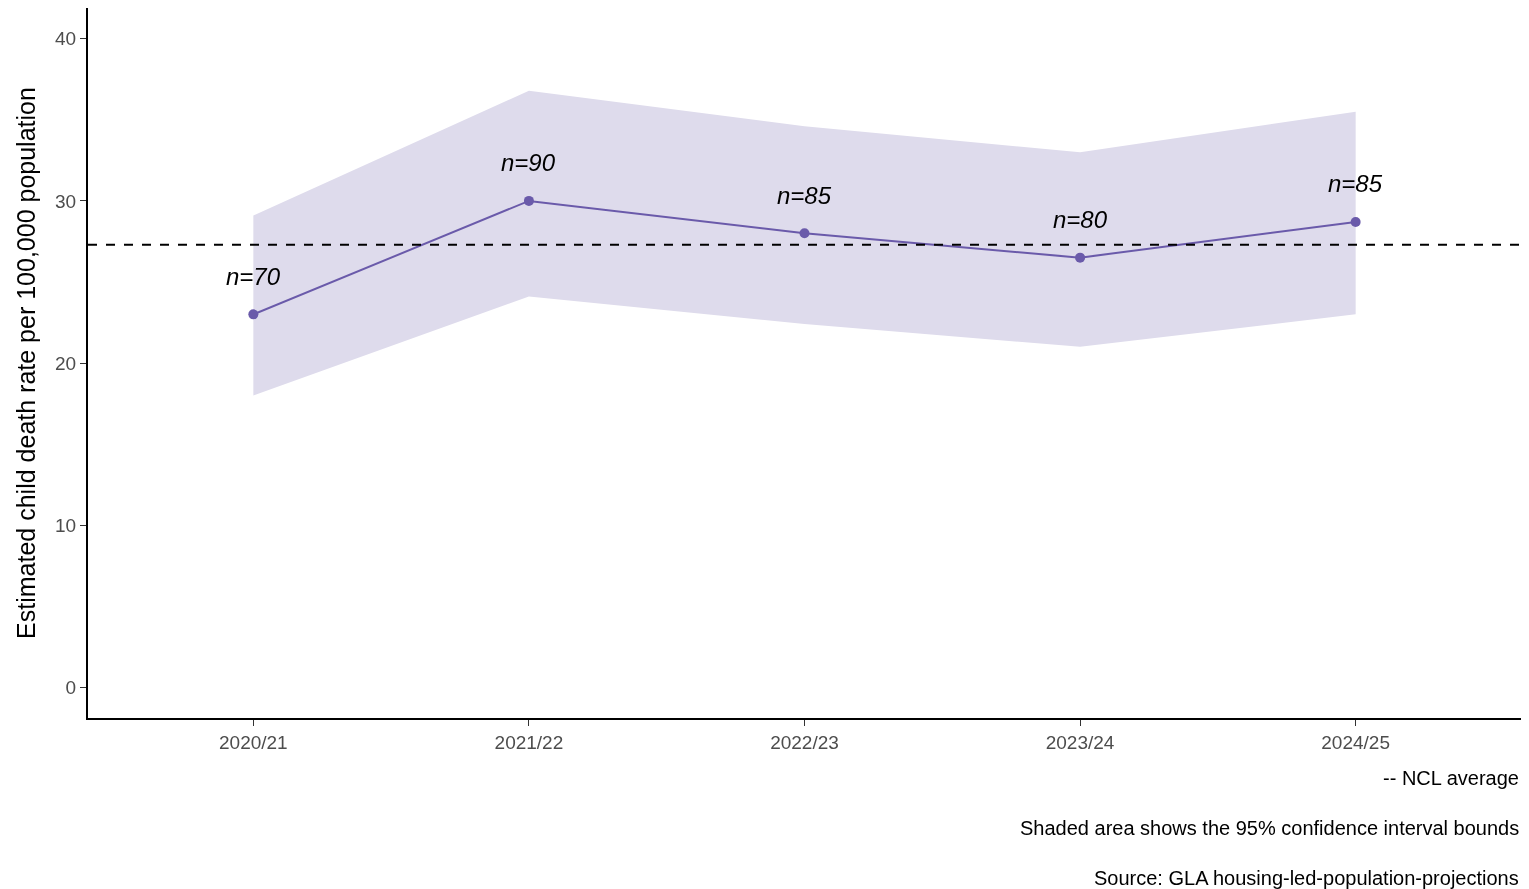  I want to click on annotation: n=70, so click(253, 276).